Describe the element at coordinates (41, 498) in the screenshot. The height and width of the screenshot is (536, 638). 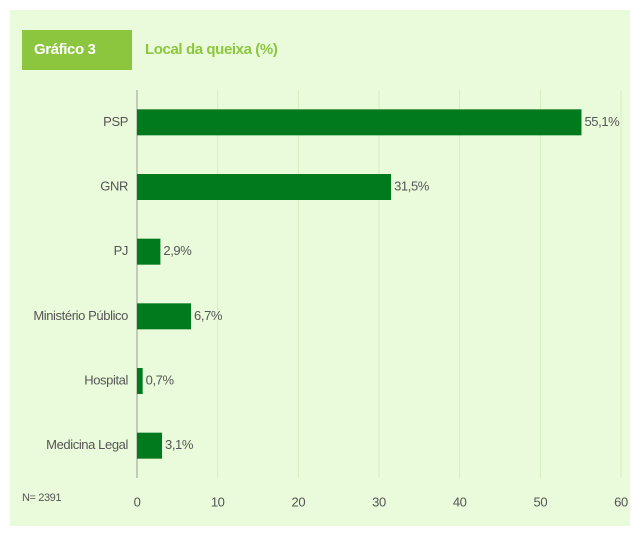
I see `note: N= 2391` at that location.